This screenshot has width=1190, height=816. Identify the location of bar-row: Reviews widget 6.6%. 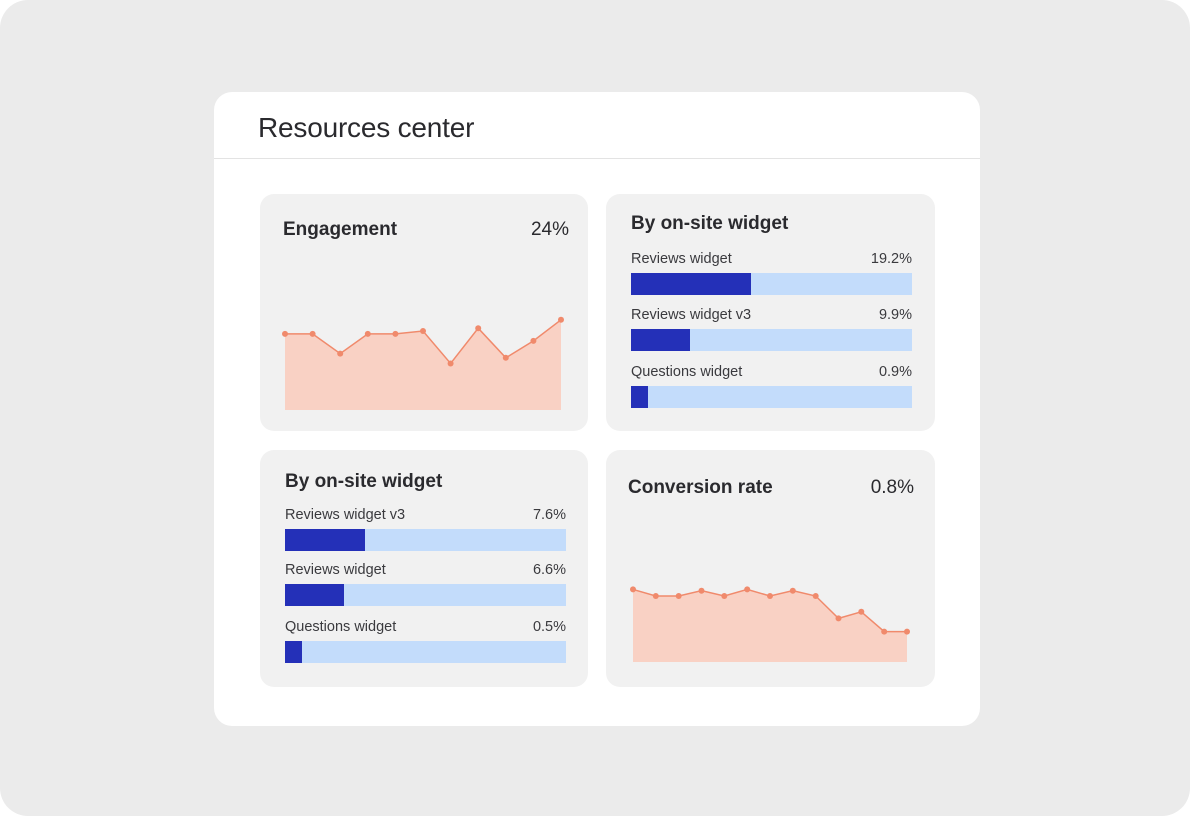
(425, 584).